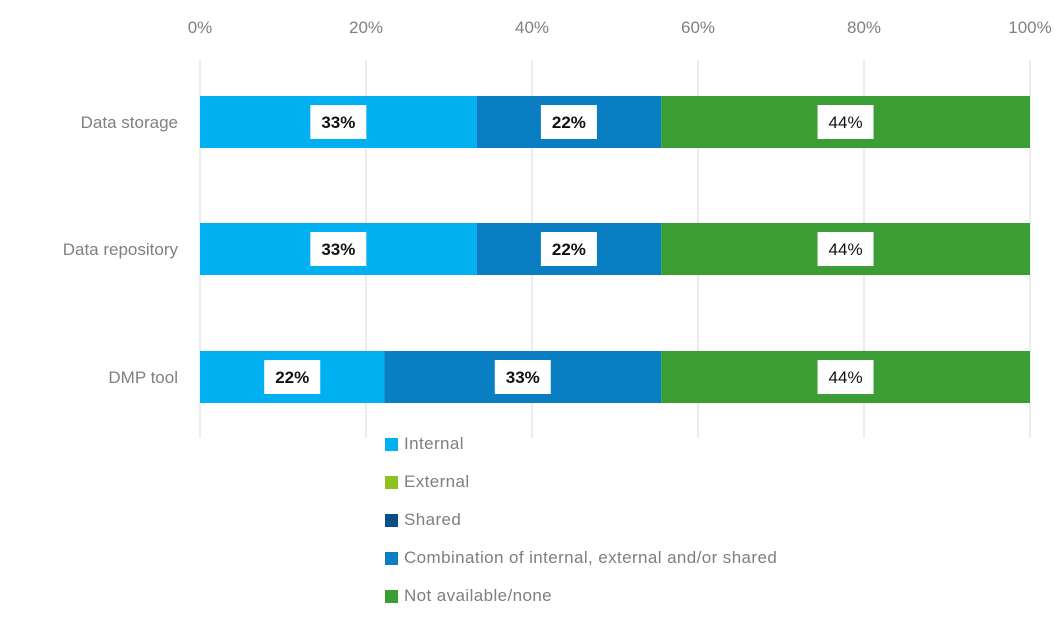 This screenshot has width=1058, height=634. I want to click on x-tick-label: 20%, so click(366, 27).